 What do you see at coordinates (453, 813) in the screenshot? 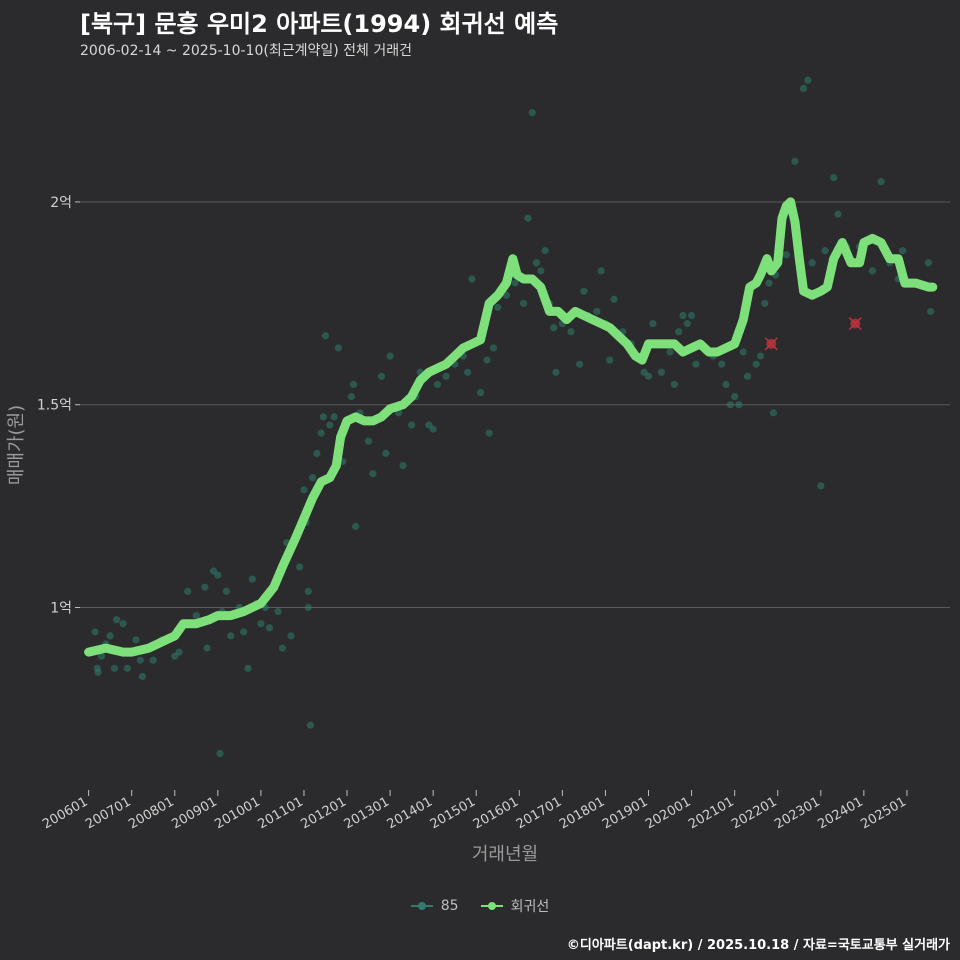
I see `x-tick-label: 201501` at bounding box center [453, 813].